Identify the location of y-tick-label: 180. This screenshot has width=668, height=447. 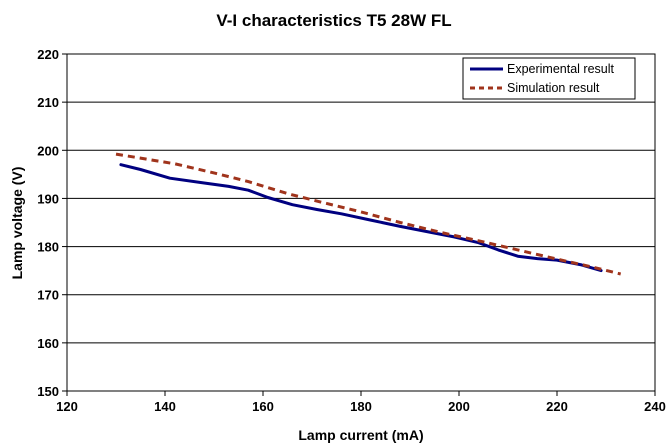
(48, 247).